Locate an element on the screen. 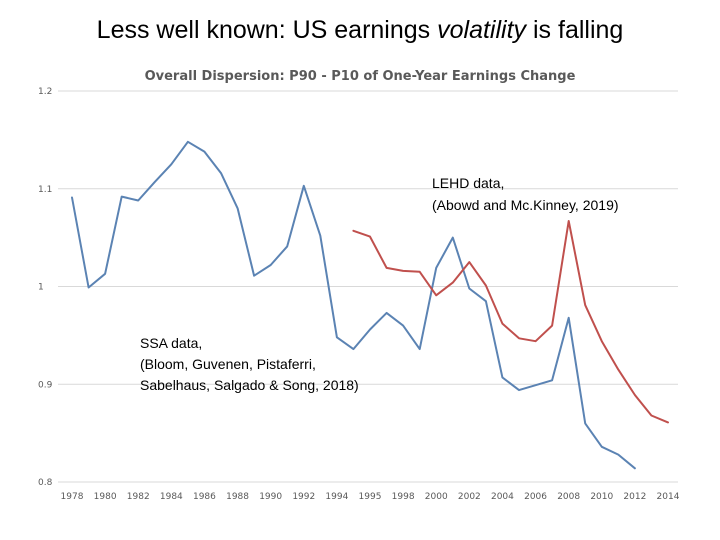  x-tick-label: 2010 is located at coordinates (601, 497).